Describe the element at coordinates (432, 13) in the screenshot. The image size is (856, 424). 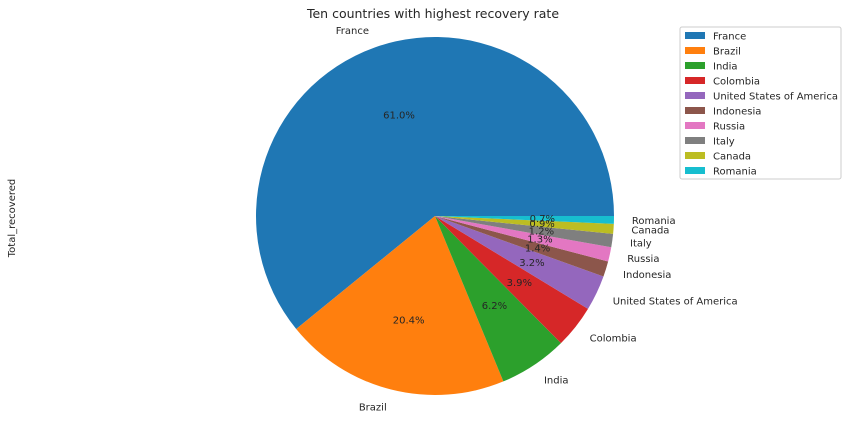
I see `chart-title: Ten countries with highest recovery rate` at that location.